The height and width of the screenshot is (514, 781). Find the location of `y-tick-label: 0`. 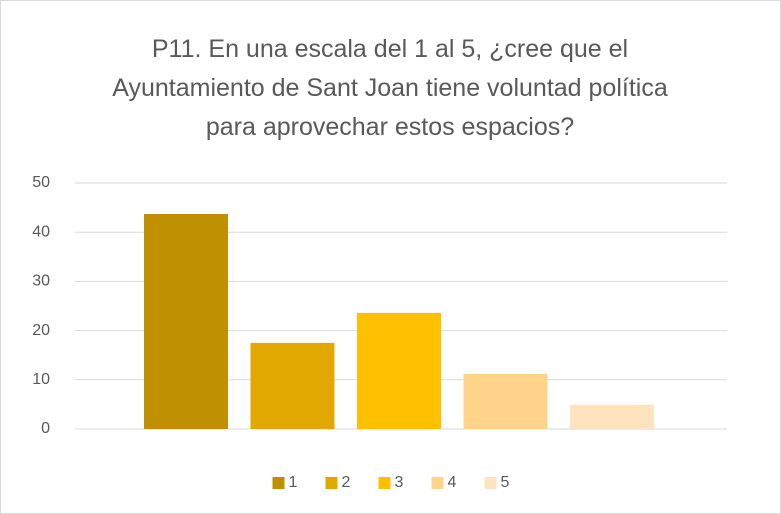

y-tick-label: 0 is located at coordinates (45, 428).